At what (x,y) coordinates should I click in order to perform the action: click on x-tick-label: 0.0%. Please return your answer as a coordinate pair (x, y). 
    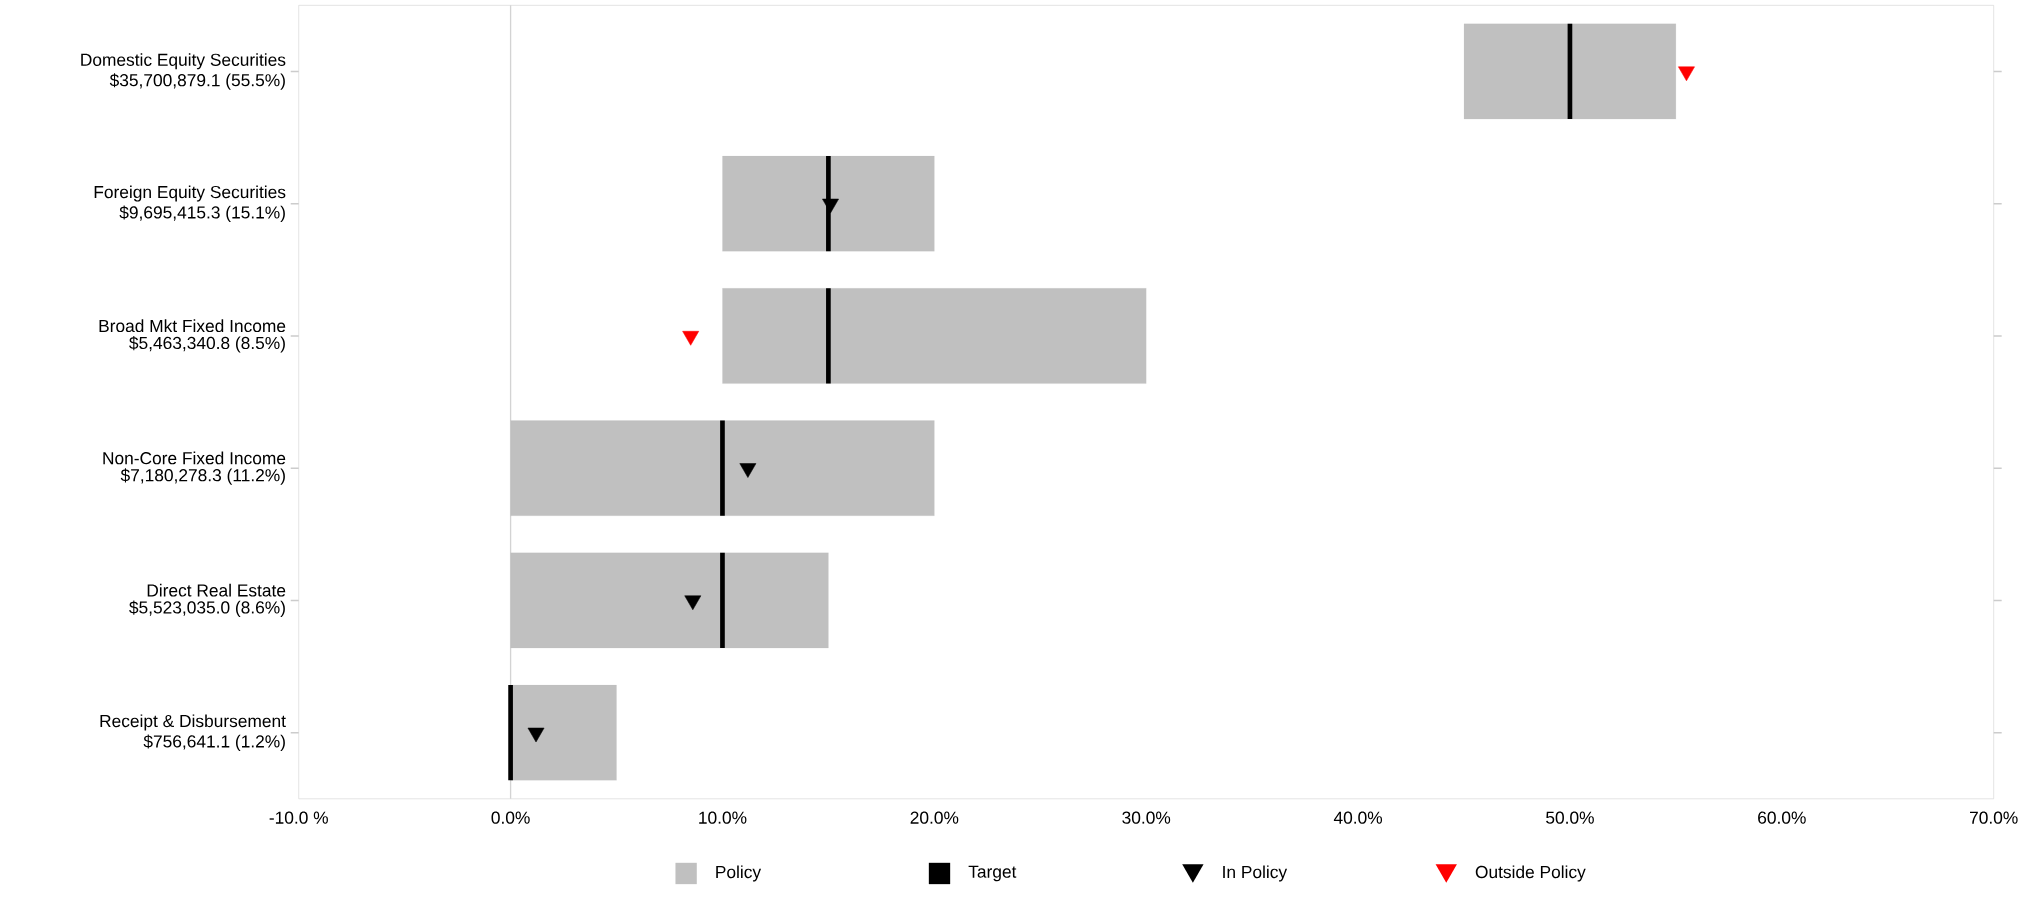
    Looking at the image, I should click on (510, 817).